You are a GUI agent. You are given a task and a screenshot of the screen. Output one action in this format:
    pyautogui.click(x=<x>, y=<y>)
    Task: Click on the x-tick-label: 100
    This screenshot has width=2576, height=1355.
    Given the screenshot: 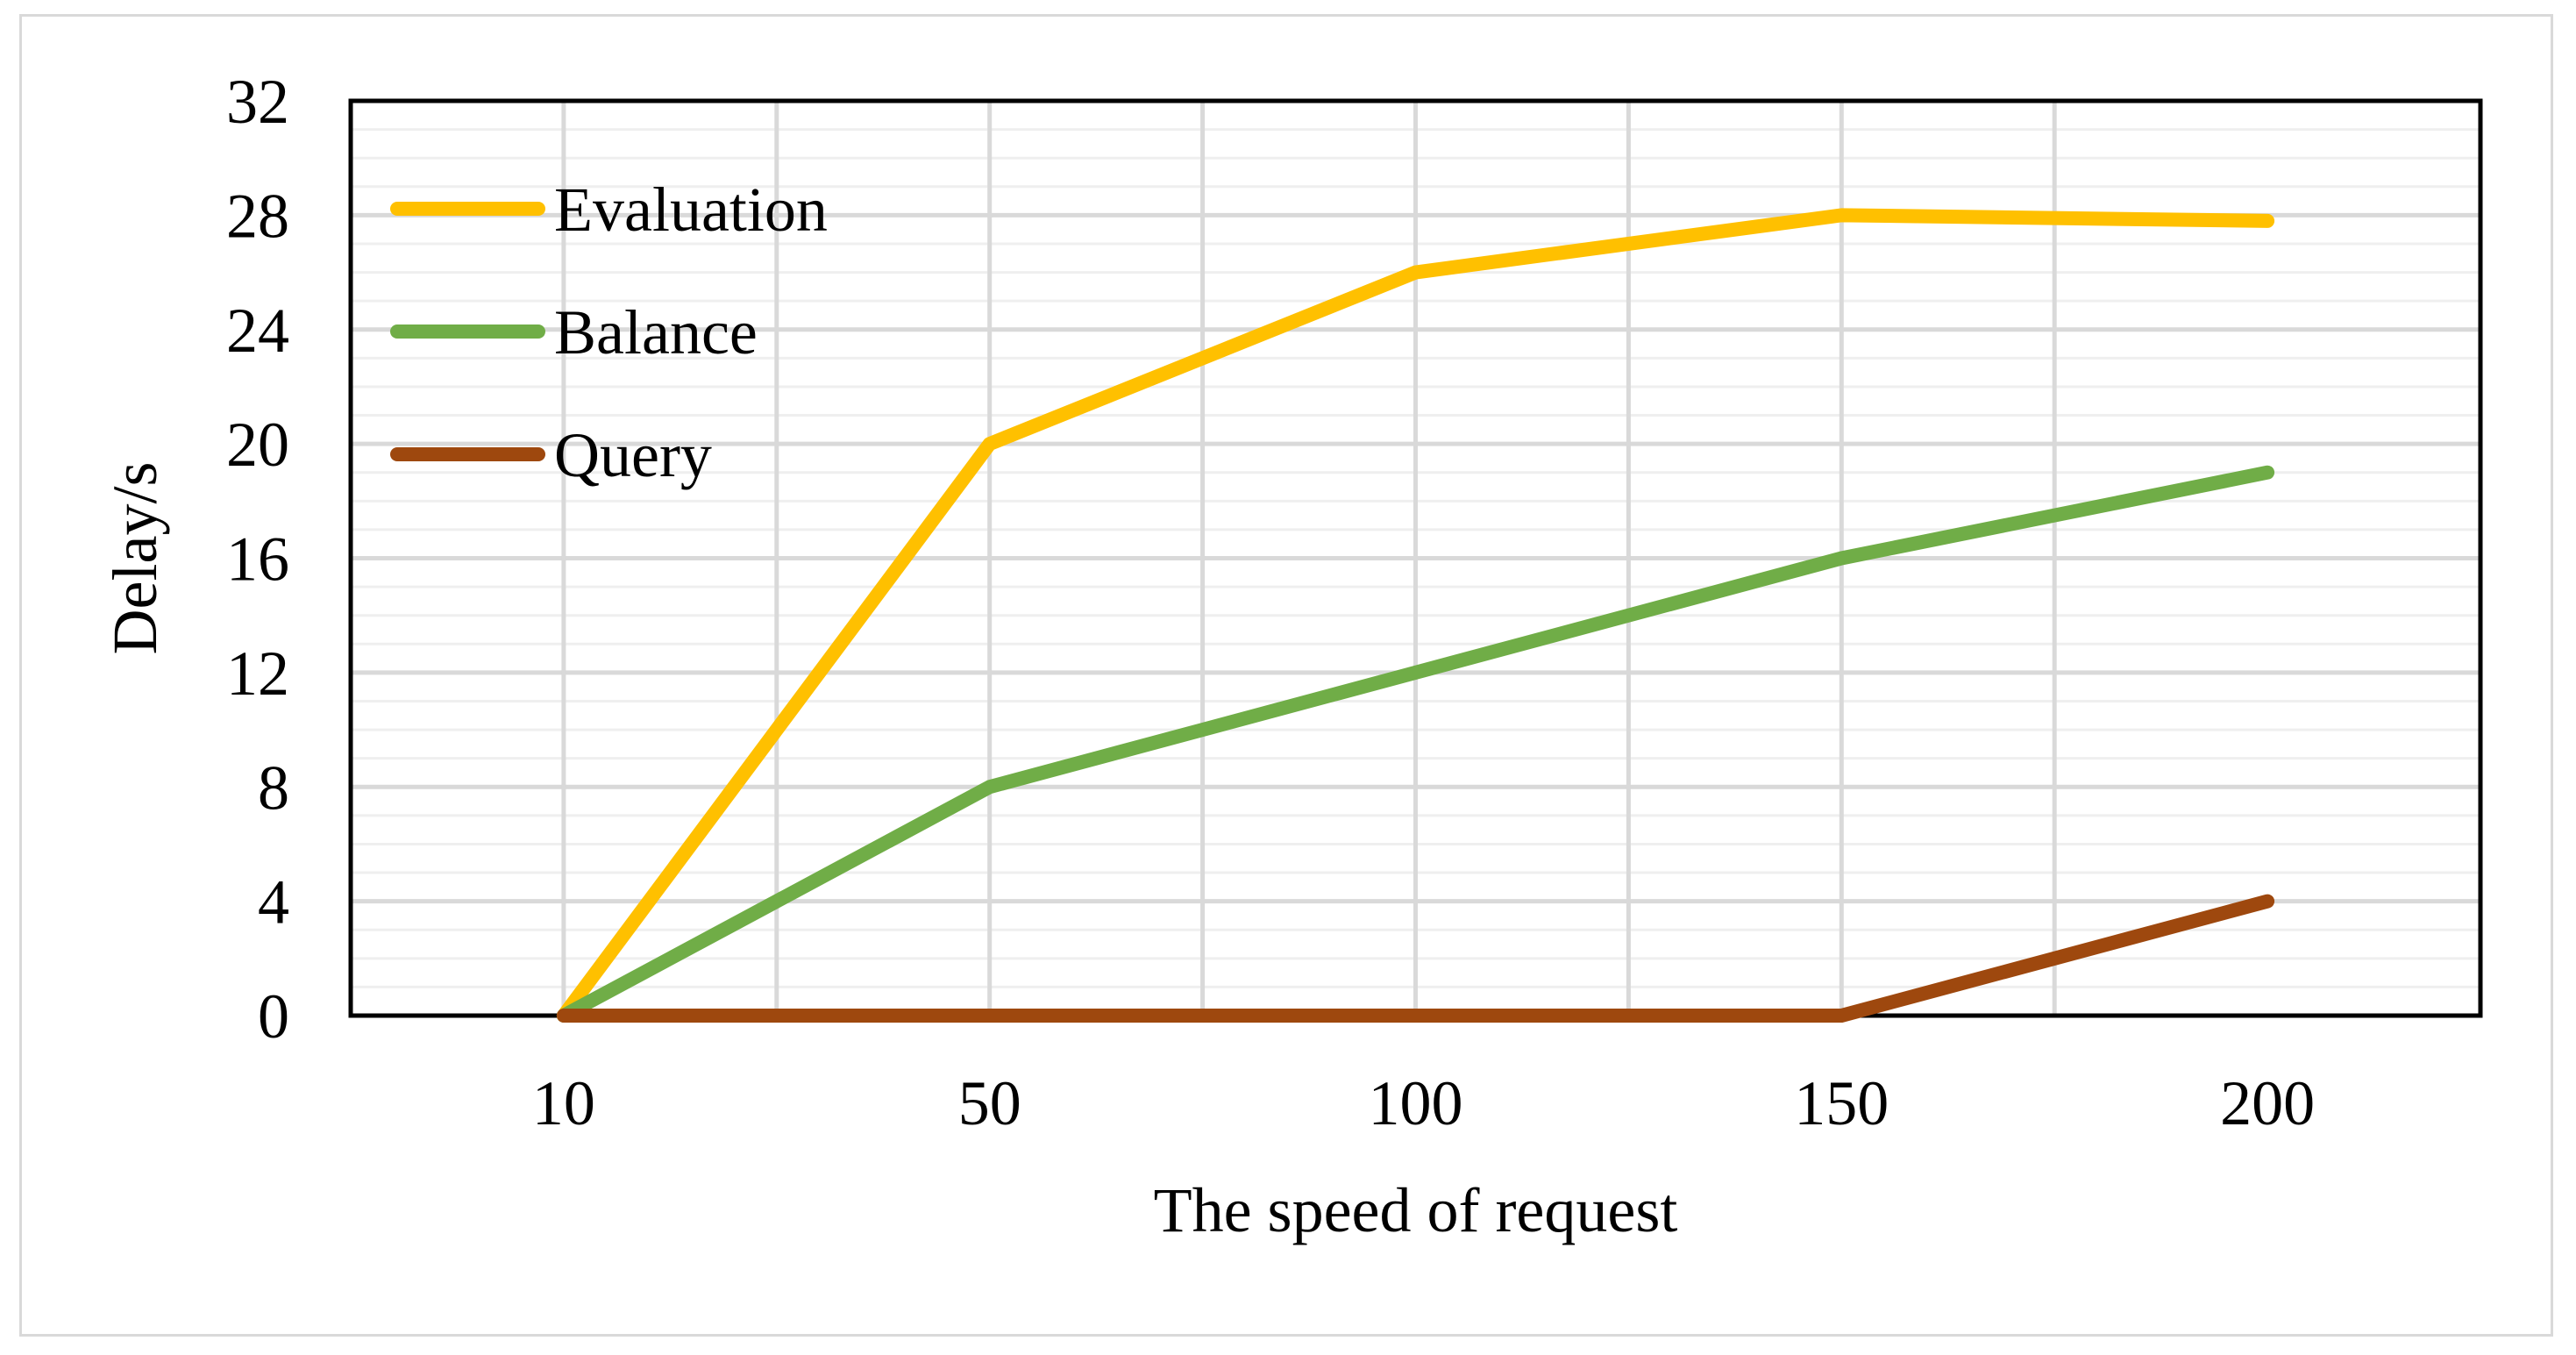 What is the action you would take?
    pyautogui.click(x=1416, y=1103)
    